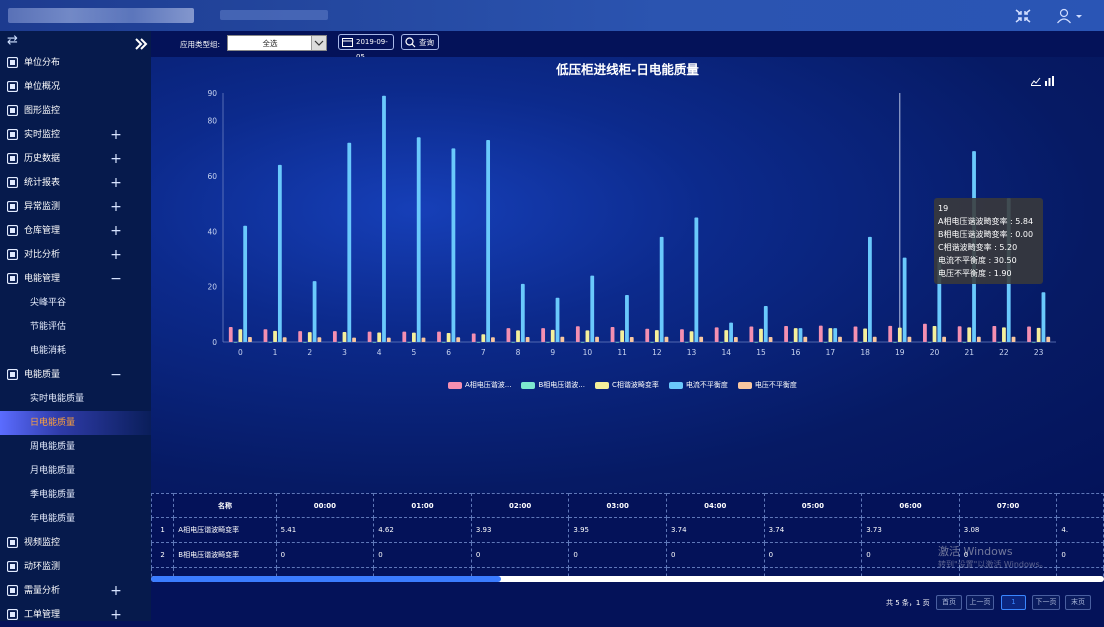 The width and height of the screenshot is (1104, 627). I want to click on sidebar-subitem: 月电能质量, so click(53, 471).